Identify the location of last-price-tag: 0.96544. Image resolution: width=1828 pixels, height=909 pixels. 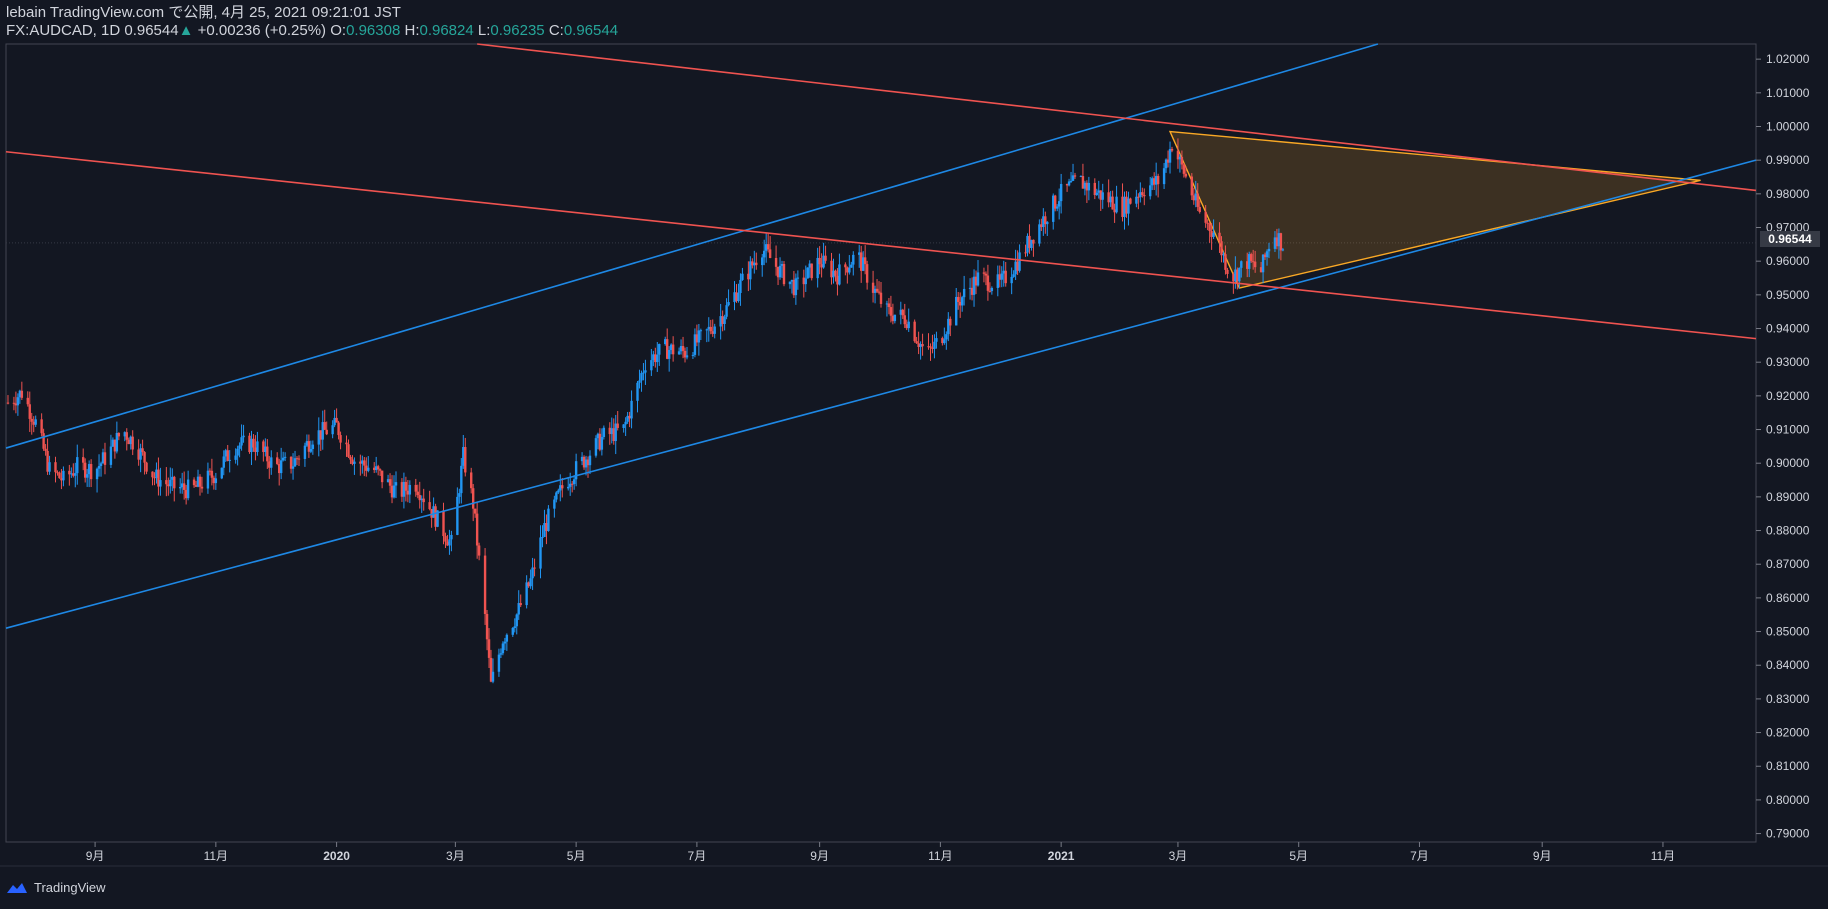
(1790, 239).